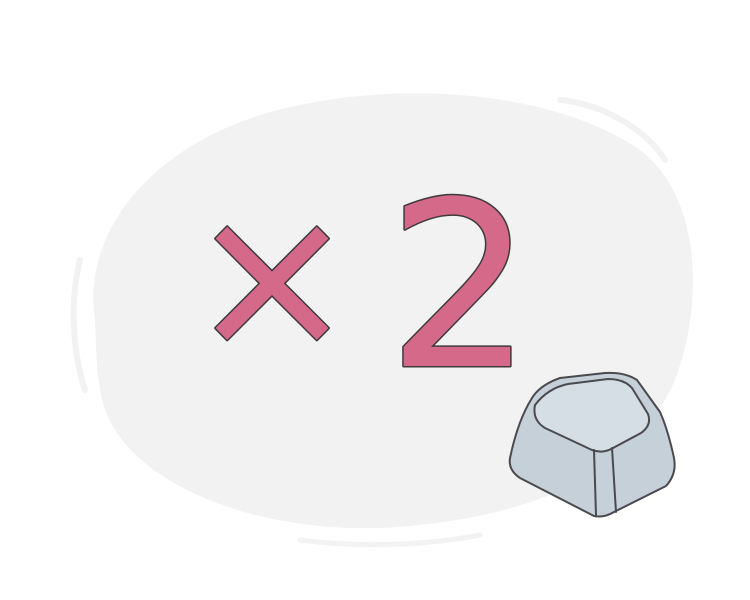 The image size is (750, 600). I want to click on multiply-symbol: ×, so click(272, 277).